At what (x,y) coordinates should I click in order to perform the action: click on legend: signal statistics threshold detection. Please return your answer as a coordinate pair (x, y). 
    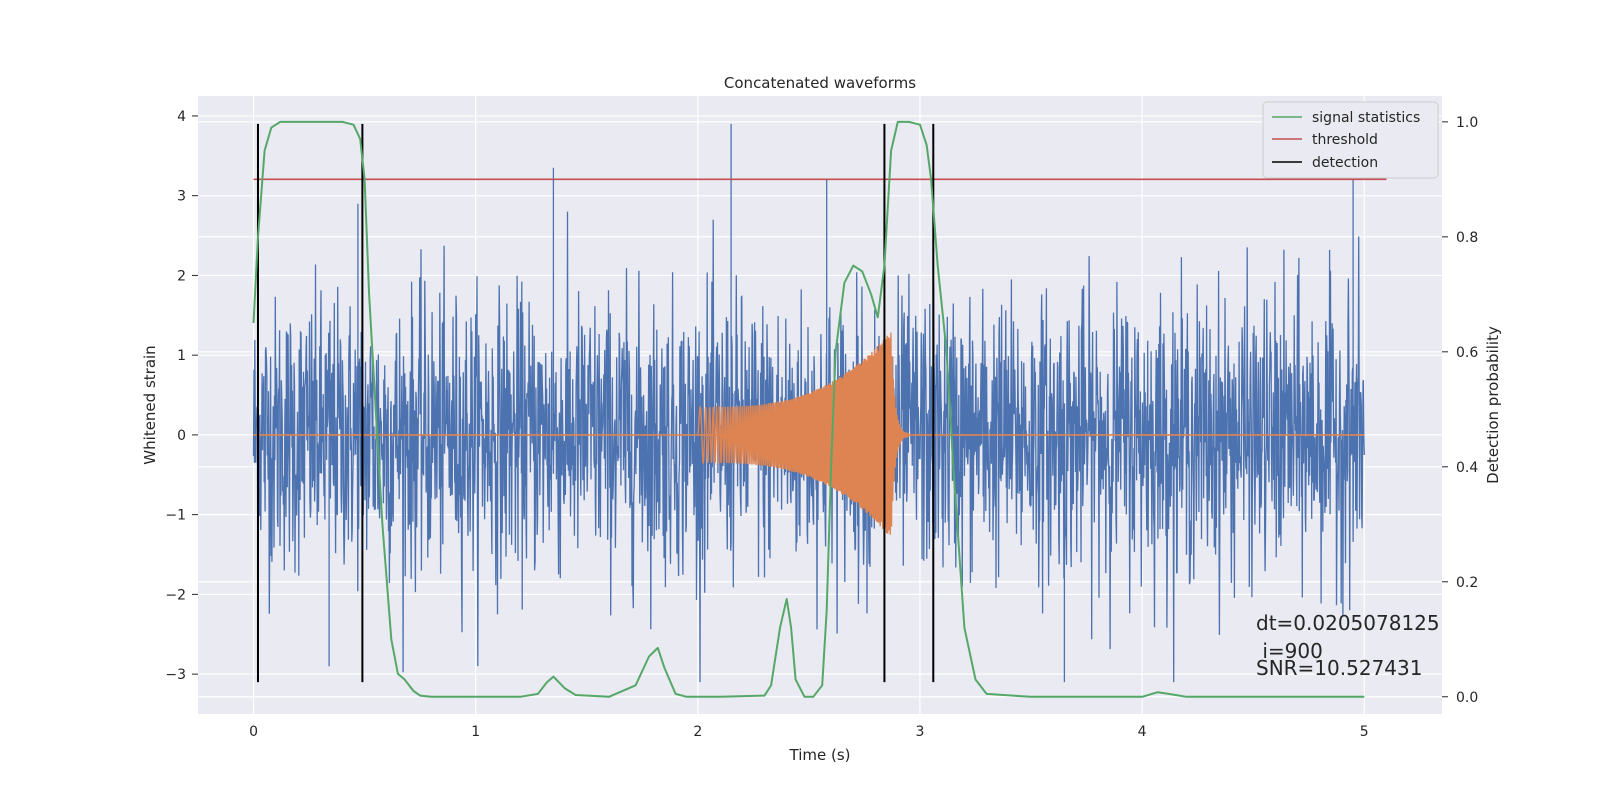
    Looking at the image, I should click on (1350, 140).